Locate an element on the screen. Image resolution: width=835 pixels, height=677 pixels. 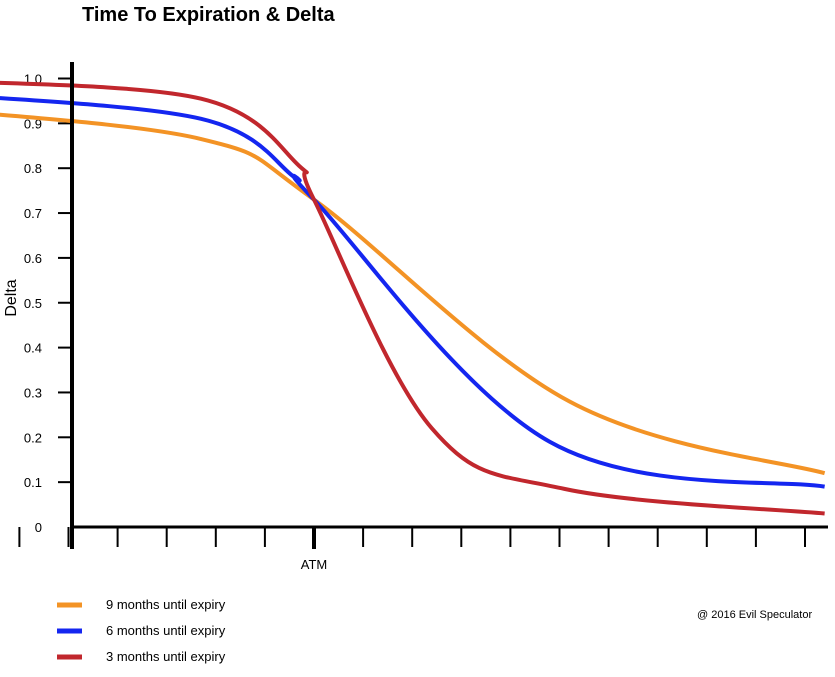
x-tick-label-atm: ATM is located at coordinates (314, 564).